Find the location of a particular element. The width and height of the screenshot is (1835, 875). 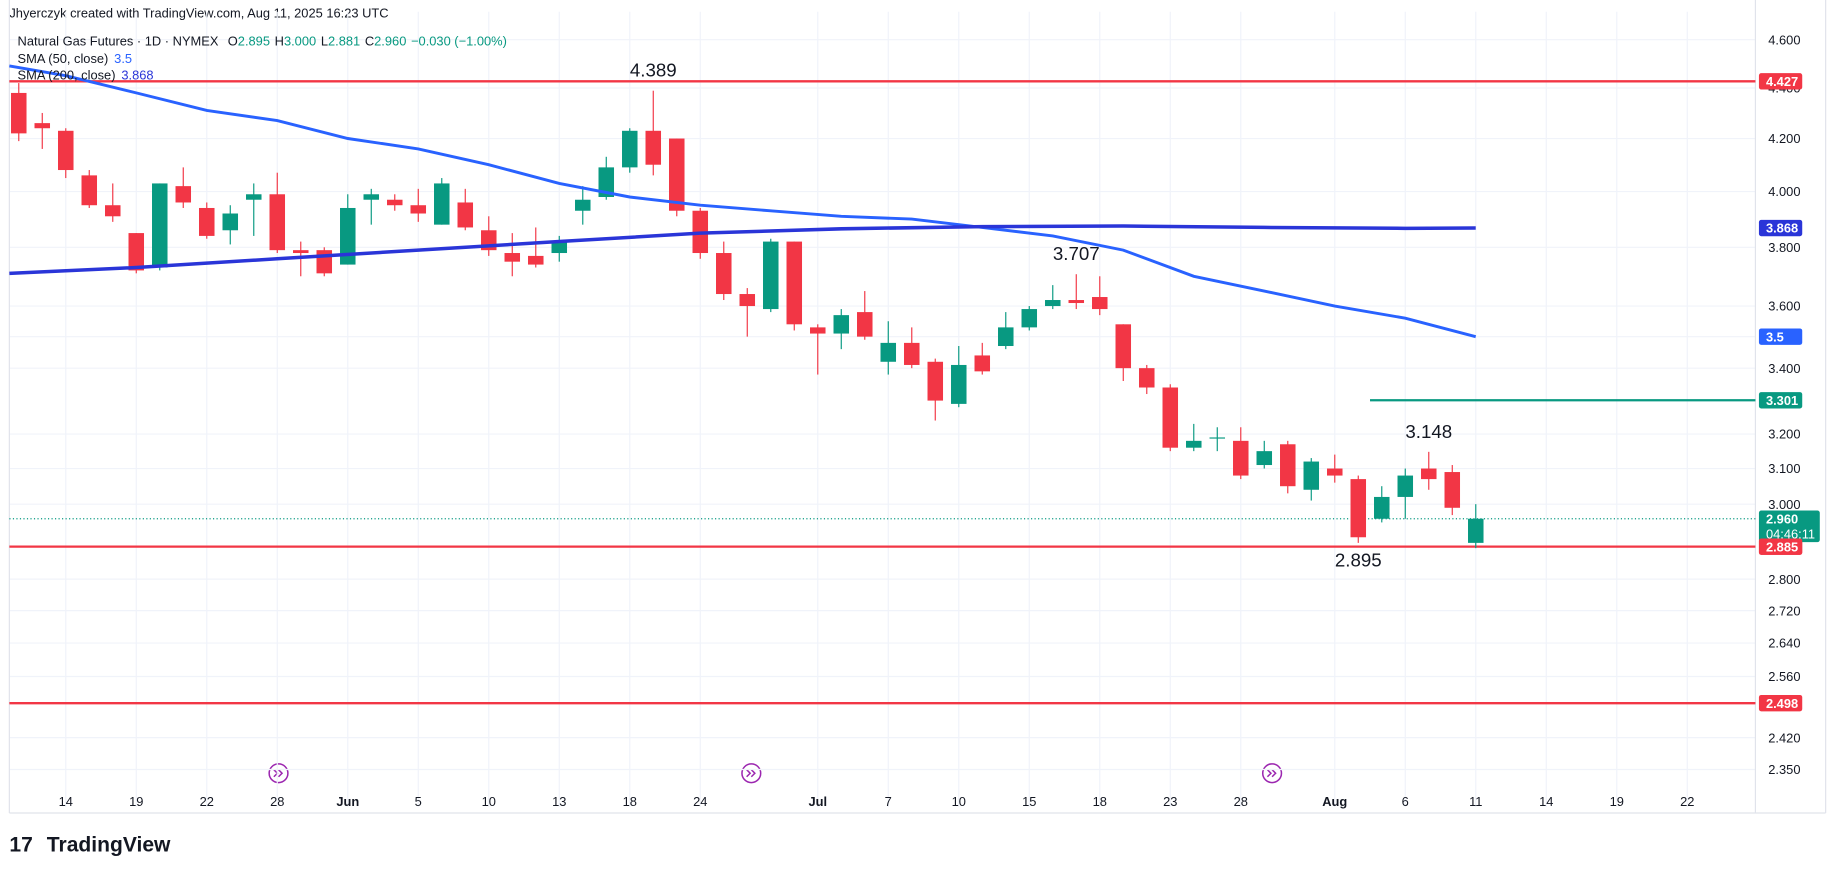

y-tick-label: 2.720 is located at coordinates (1784, 610).